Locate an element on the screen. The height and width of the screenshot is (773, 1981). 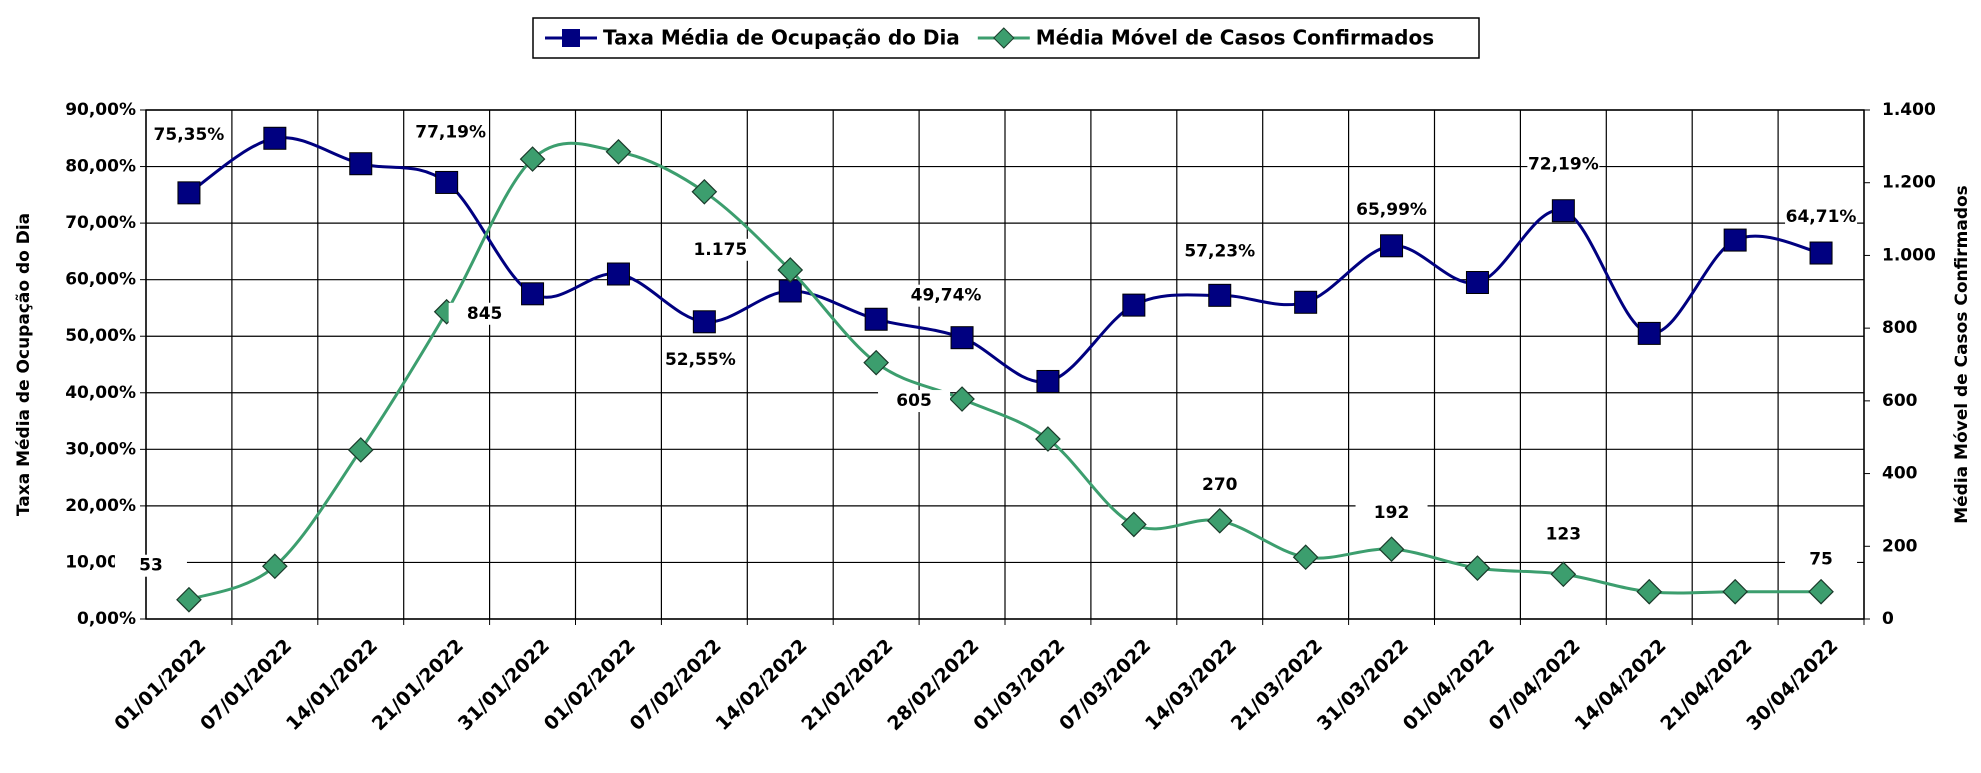
y-tick-label: 60,00% is located at coordinates (100, 280).